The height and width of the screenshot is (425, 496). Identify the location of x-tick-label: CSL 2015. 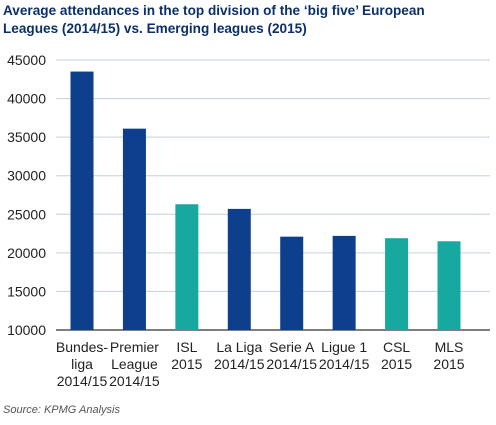
(396, 355).